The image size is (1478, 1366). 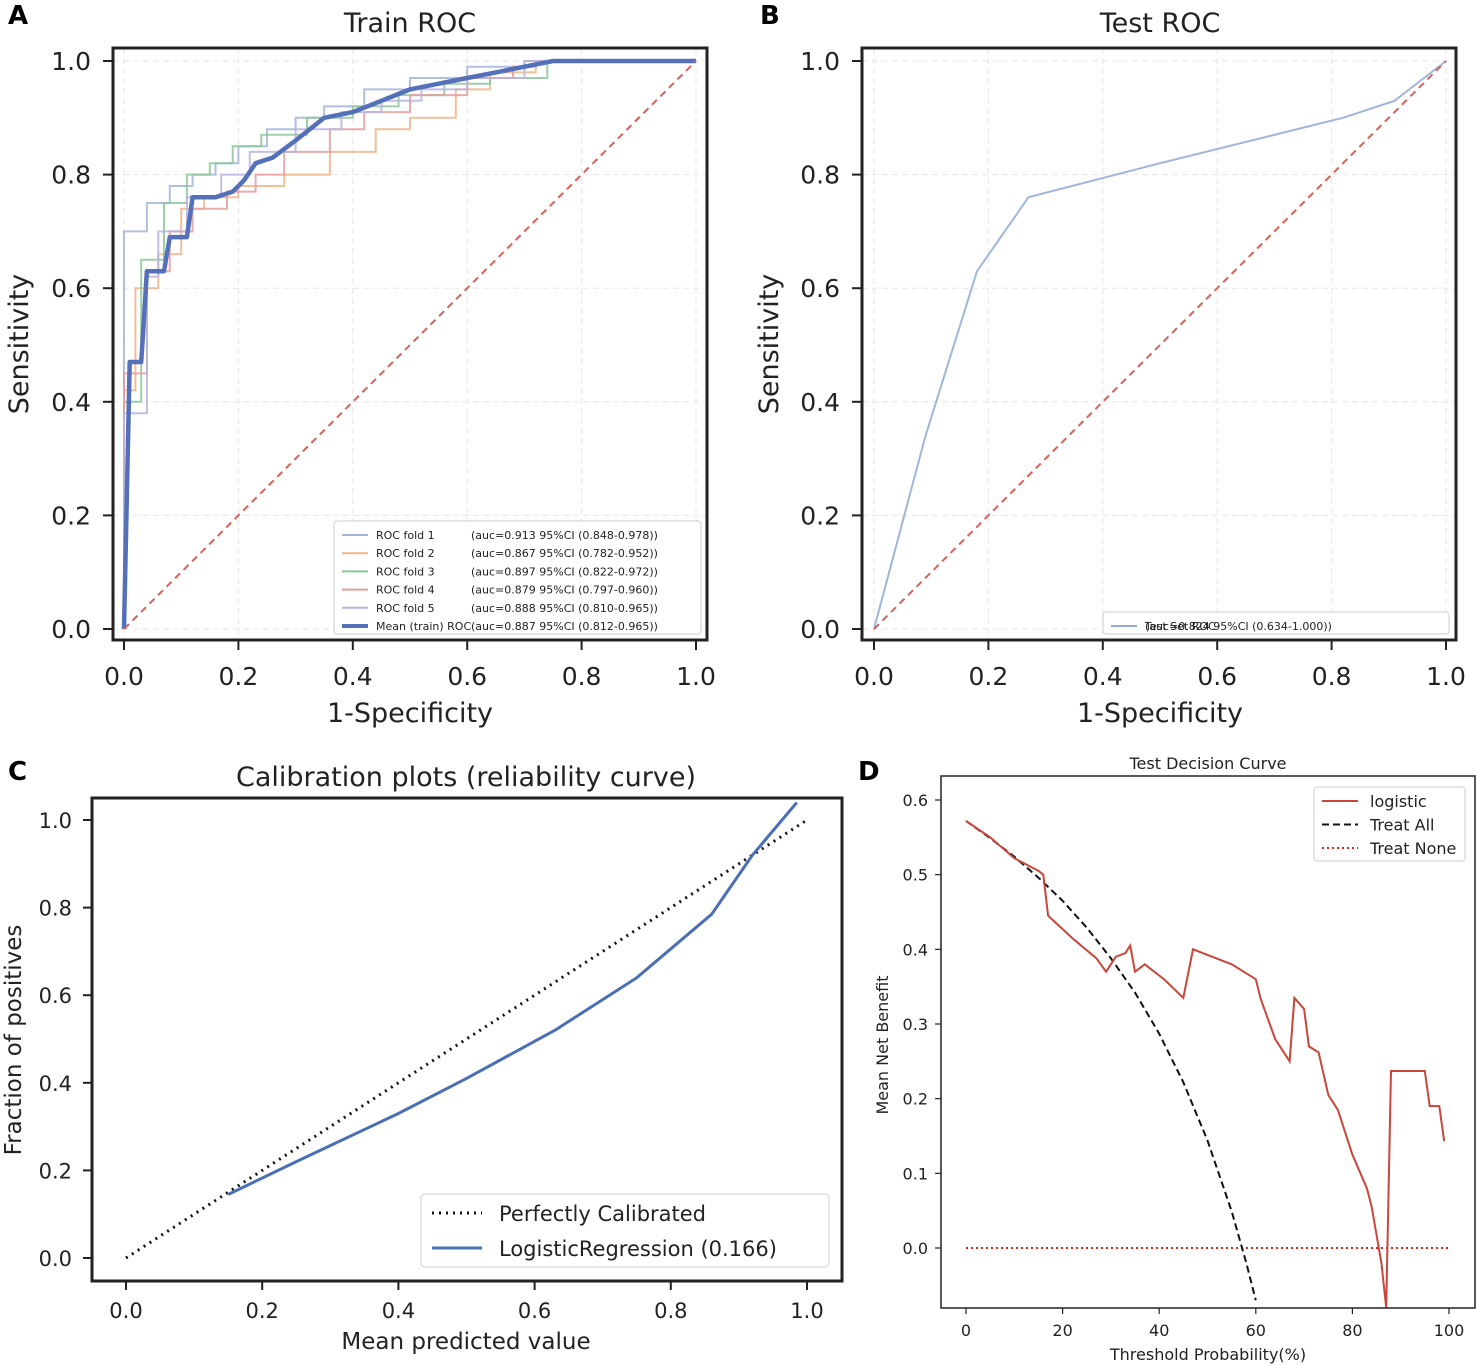 What do you see at coordinates (1238, 626) in the screenshot?
I see `legend-auc: (auc=0.824 95%CI (0.634-1.000))` at bounding box center [1238, 626].